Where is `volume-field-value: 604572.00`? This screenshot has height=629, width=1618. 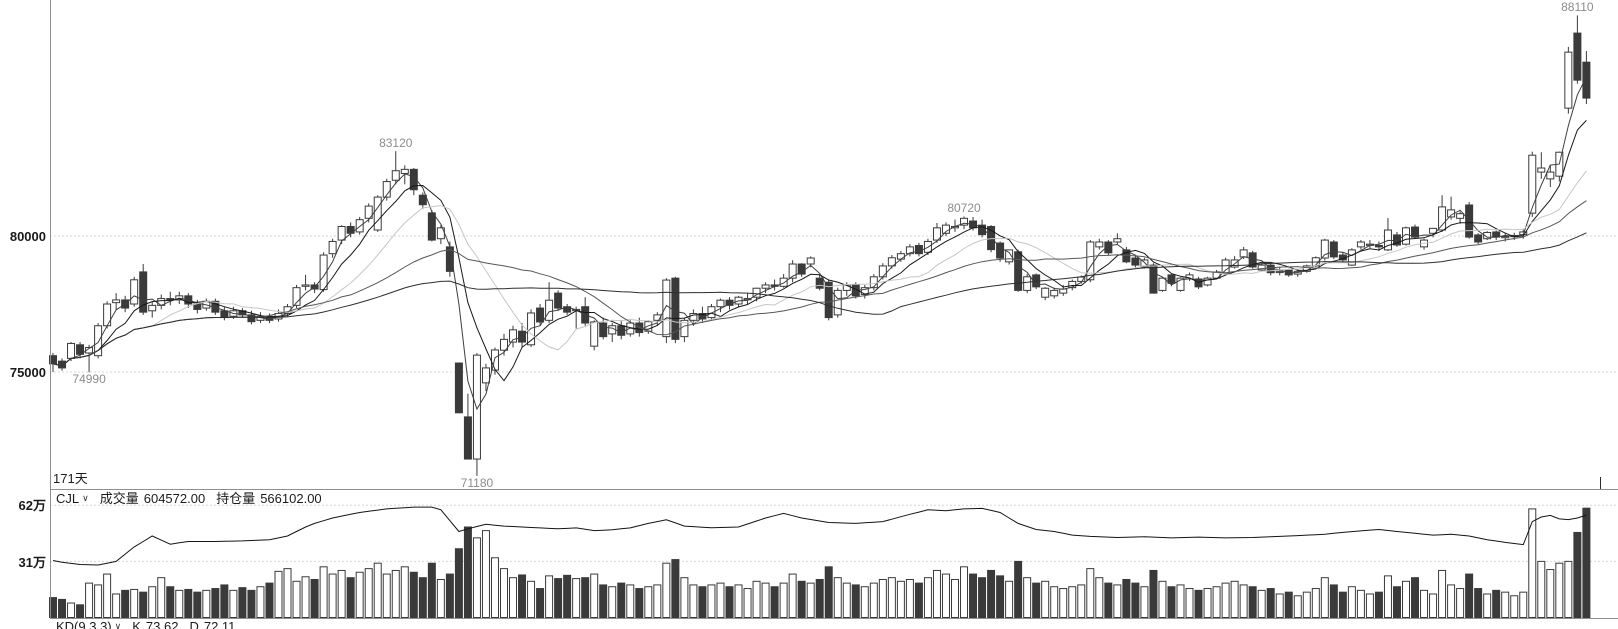 volume-field-value: 604572.00 is located at coordinates (174, 498).